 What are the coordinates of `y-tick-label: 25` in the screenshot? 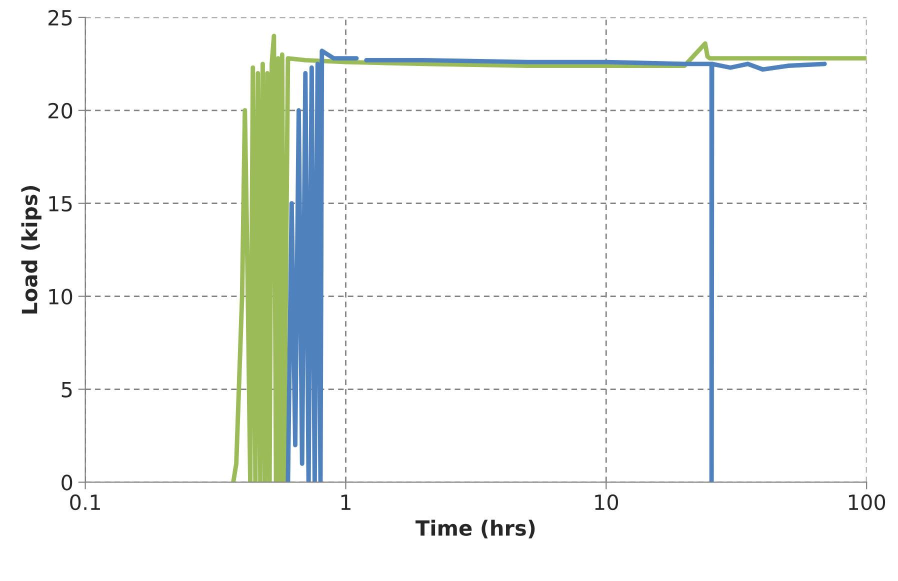 It's located at (60, 18).